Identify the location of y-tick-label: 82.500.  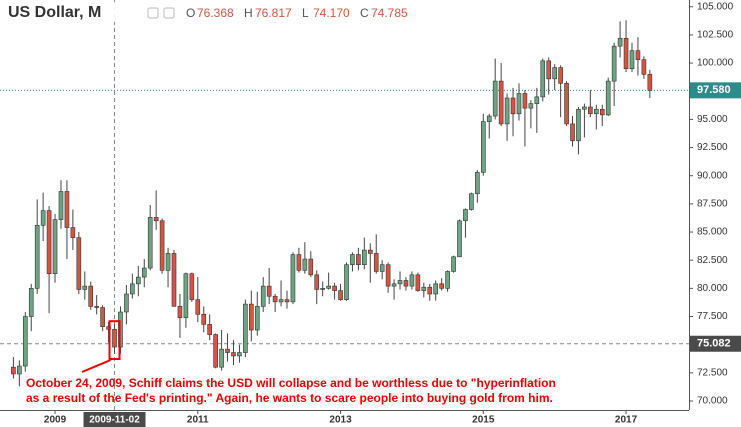
(712, 260).